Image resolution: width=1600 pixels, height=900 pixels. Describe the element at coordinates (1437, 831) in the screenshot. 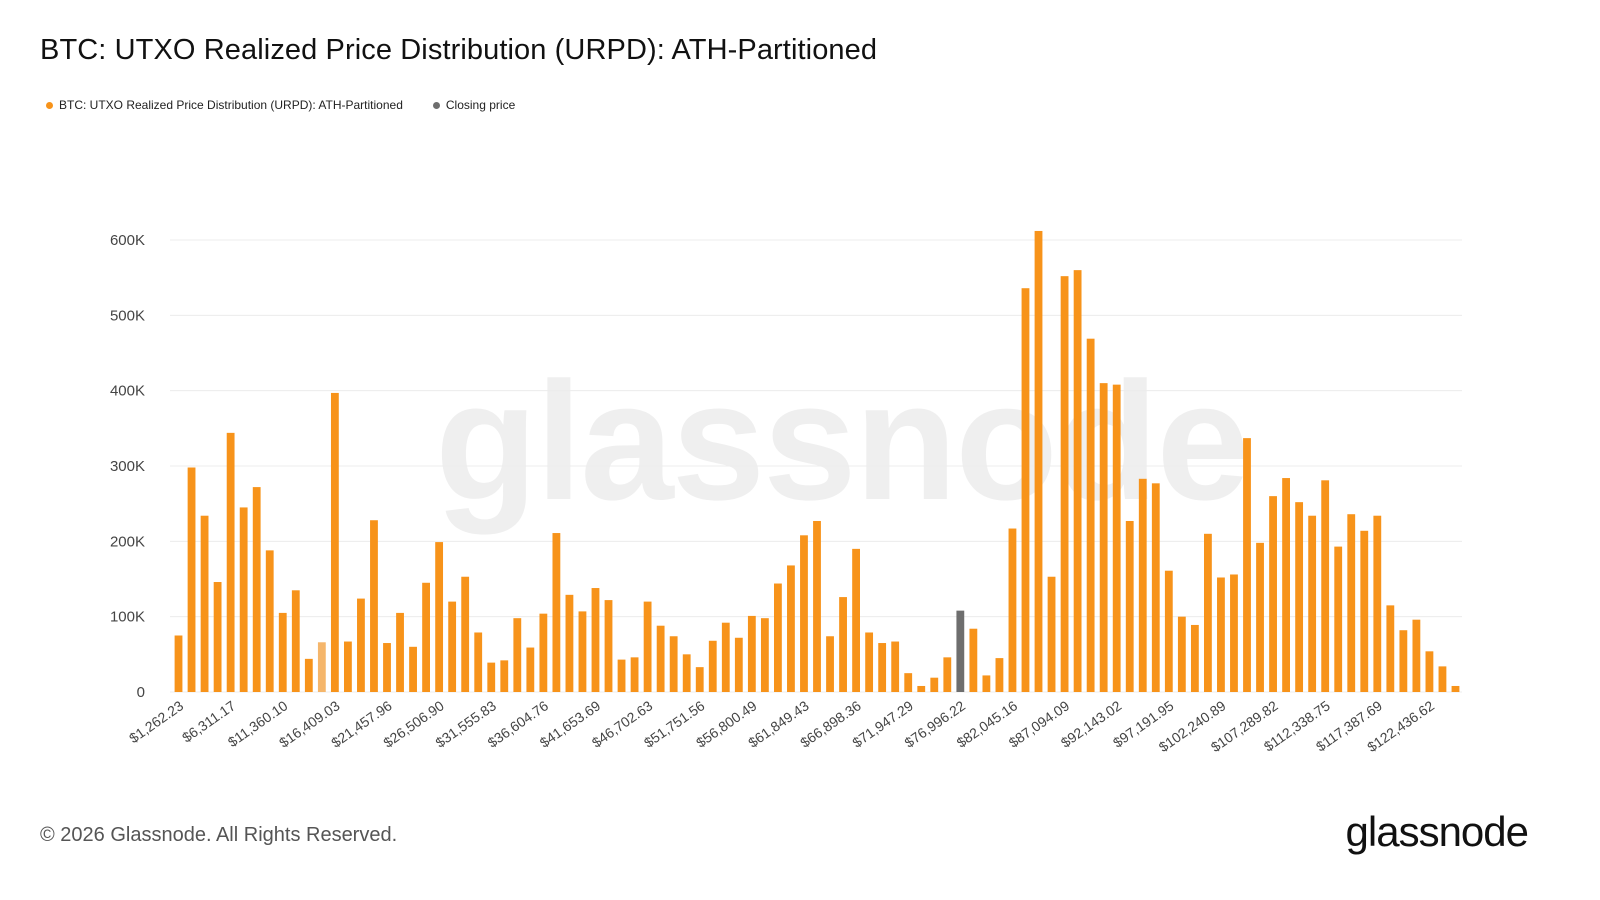

I see `glassnode-logo: glassnode` at that location.